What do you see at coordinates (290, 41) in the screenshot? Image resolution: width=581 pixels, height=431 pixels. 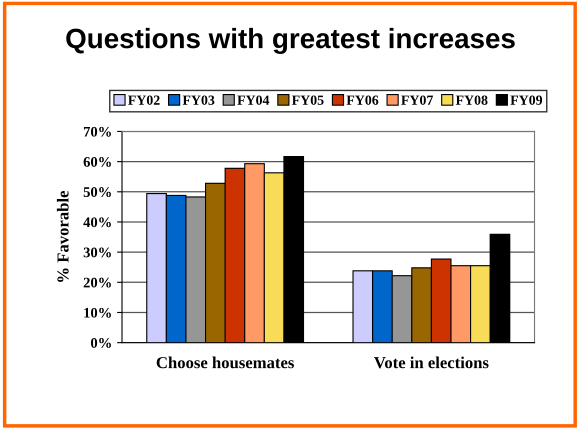 I see `chart-title: Questions with greatest increases` at bounding box center [290, 41].